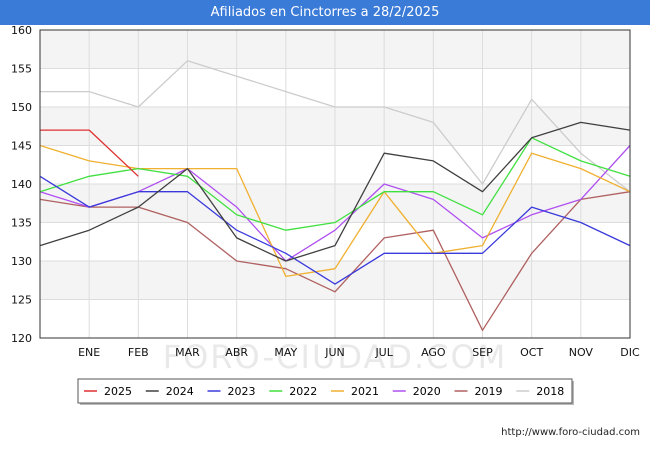 The height and width of the screenshot is (450, 650). Describe the element at coordinates (570, 432) in the screenshot. I see `source-url: http://www.foro-ciudad.com` at that location.